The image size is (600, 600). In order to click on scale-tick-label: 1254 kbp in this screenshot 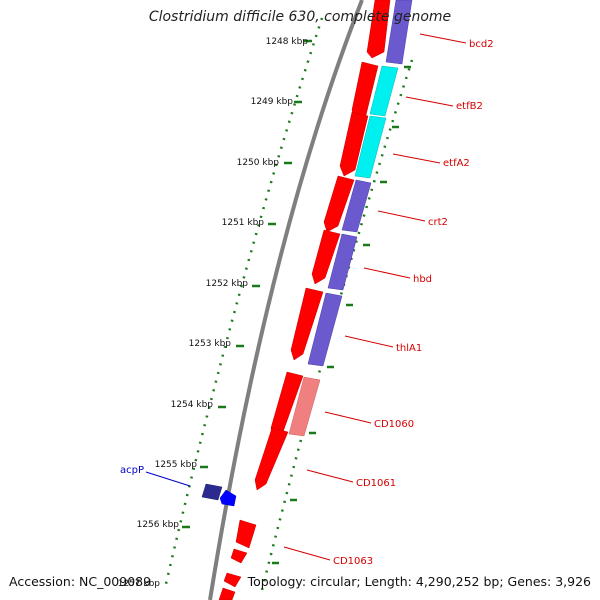, I will do `click(192, 405)`.